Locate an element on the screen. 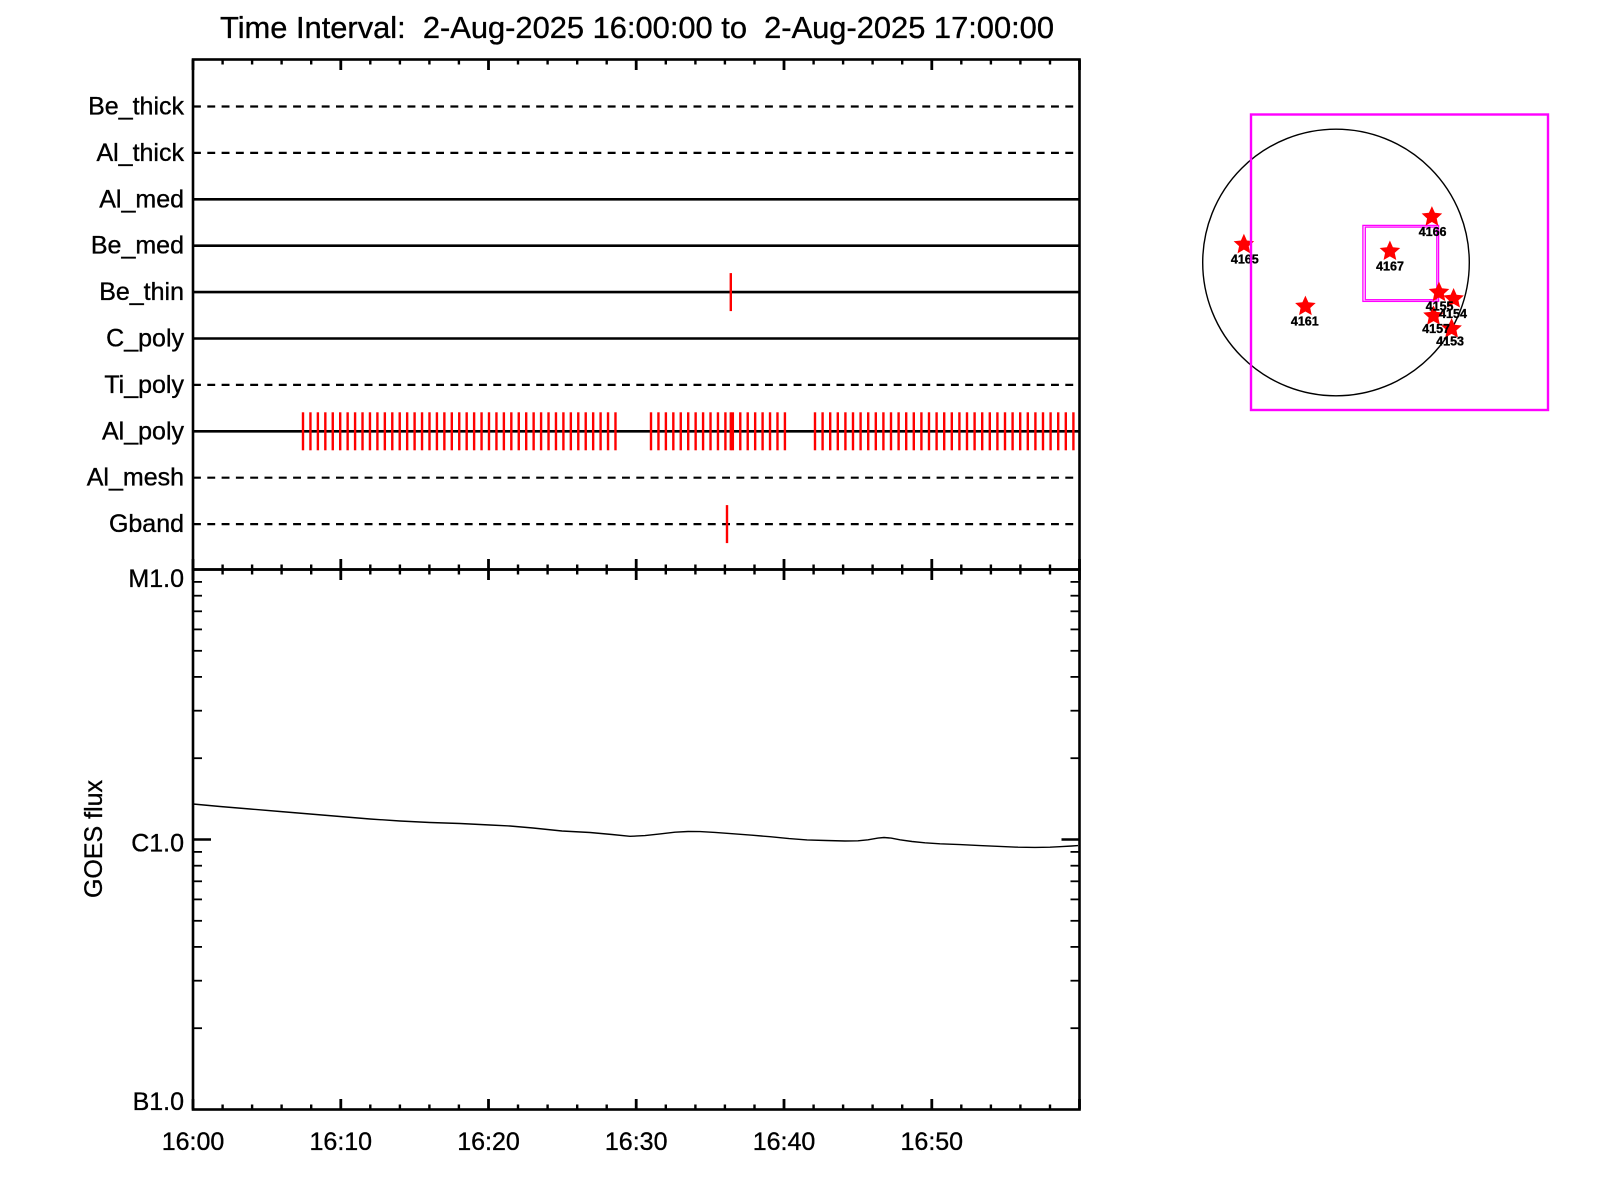  svg-text: 16:30 is located at coordinates (636, 1142).